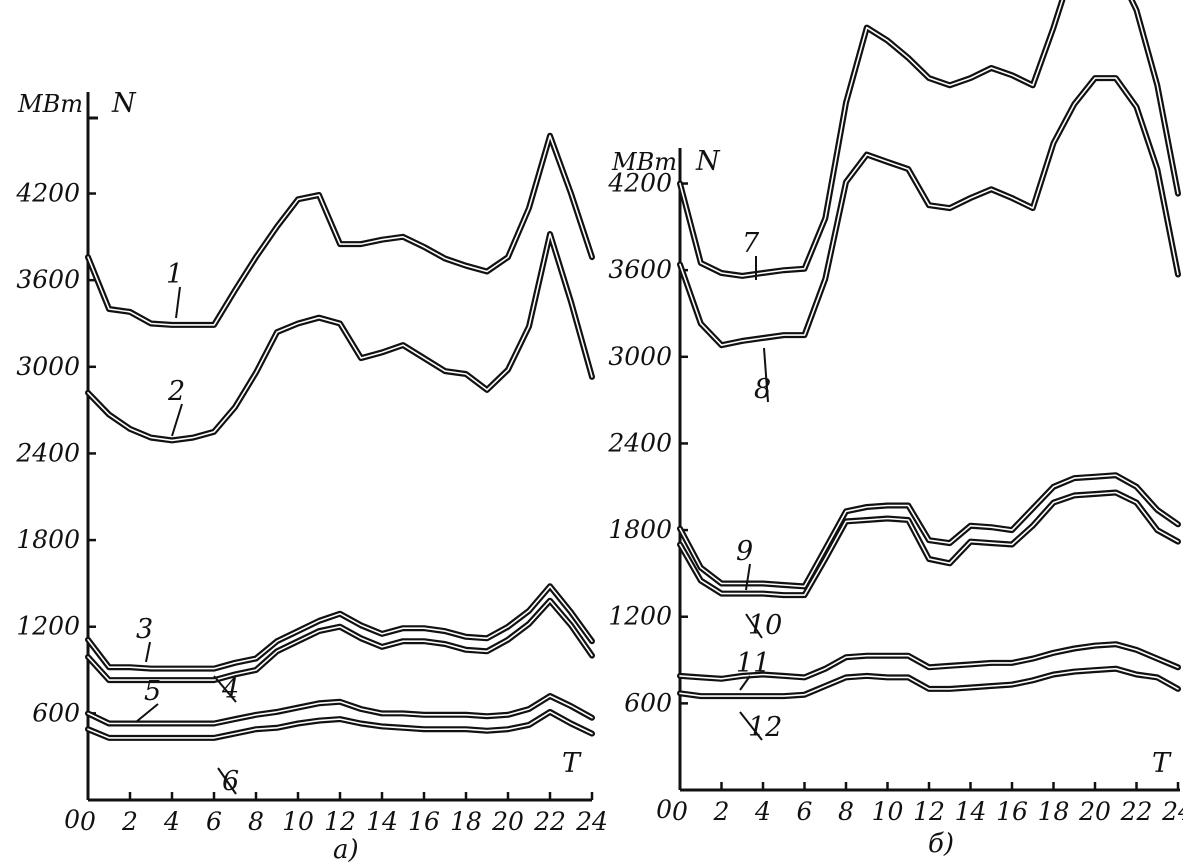  I want to click on y-tick-label: 1800, so click(640, 529).